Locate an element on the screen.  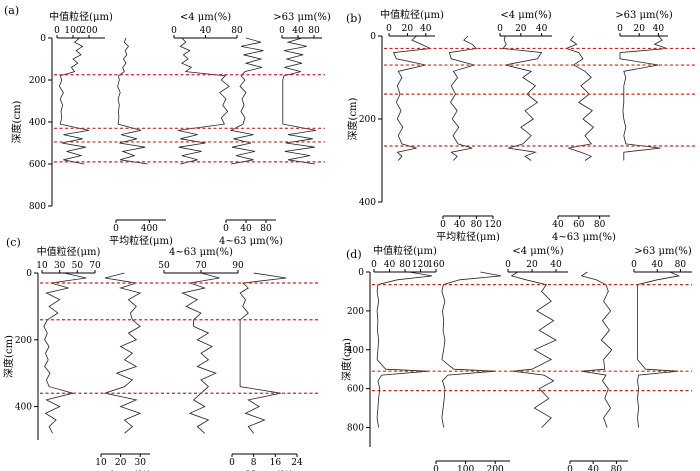
series-m: 0 20 40 中值粒径(μm) is located at coordinates (412, 84).